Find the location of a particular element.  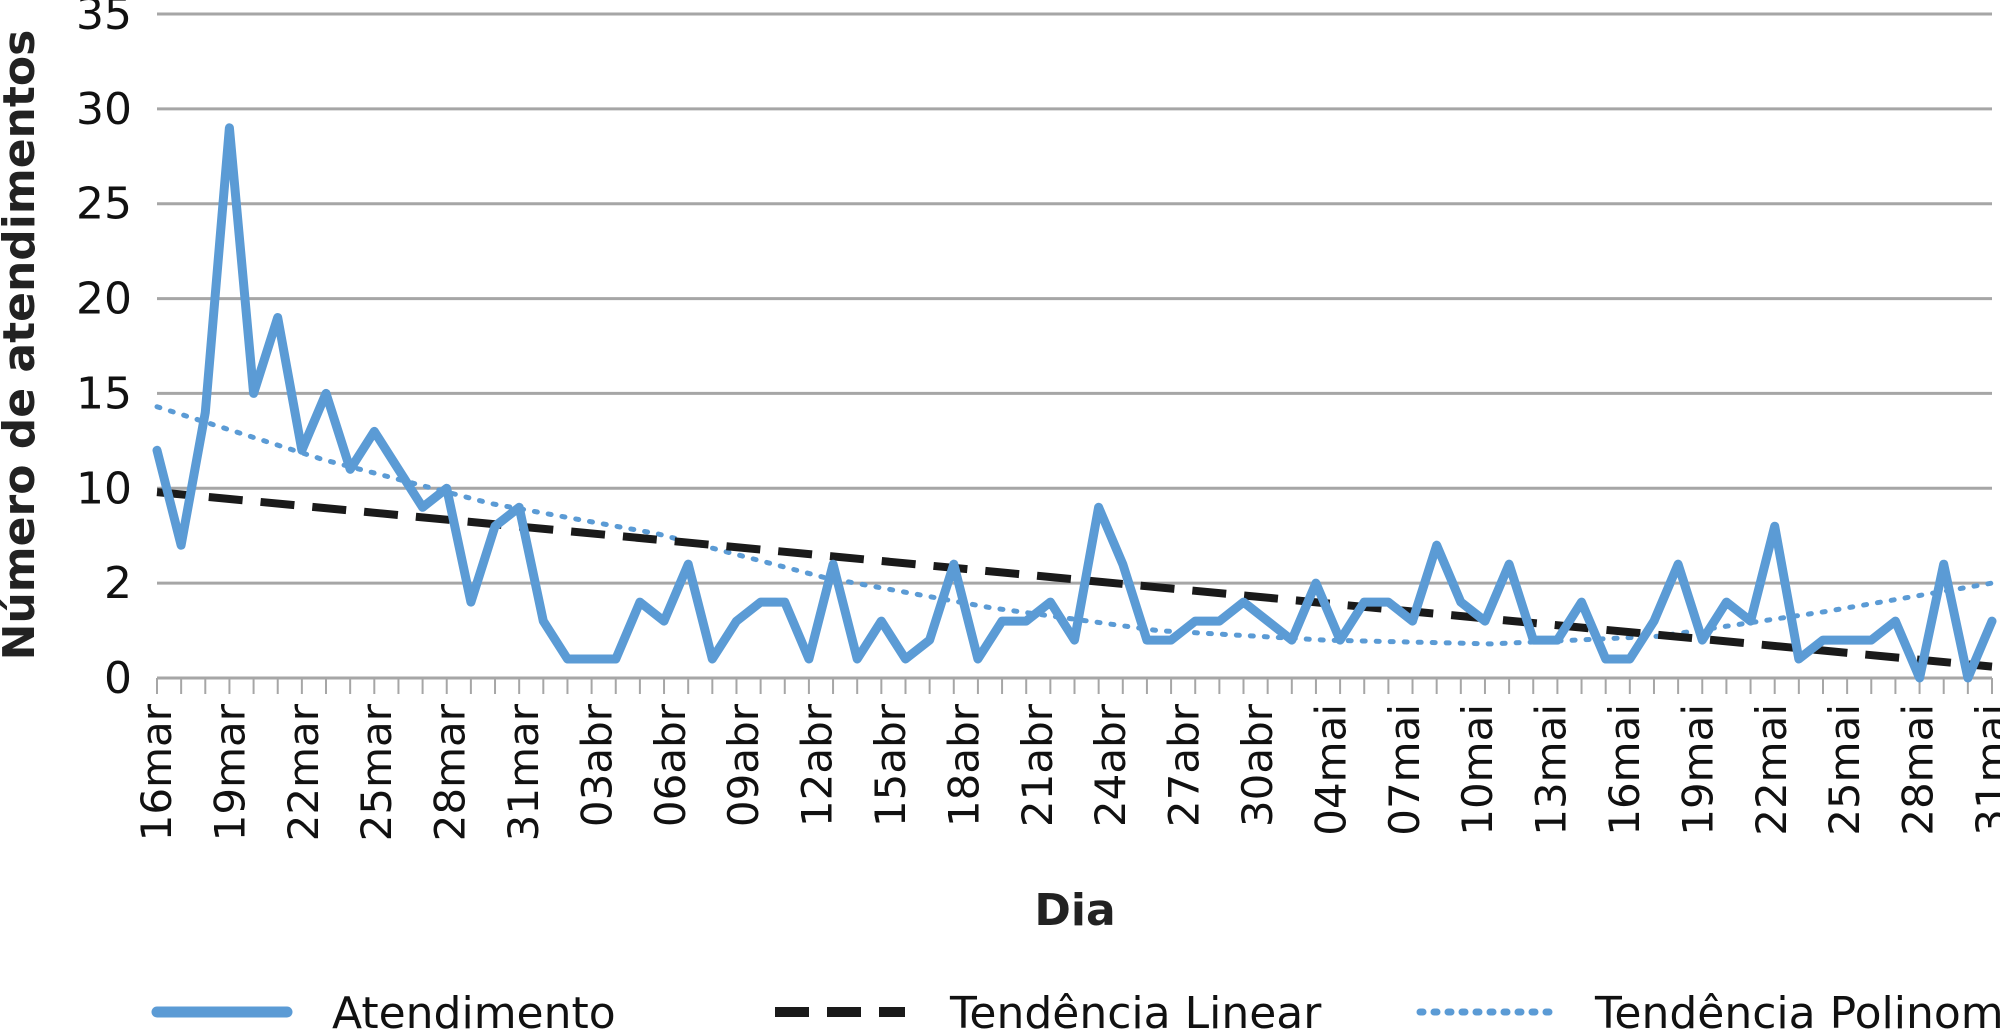

x-tick-label: 24abr is located at coordinates (1110, 765).